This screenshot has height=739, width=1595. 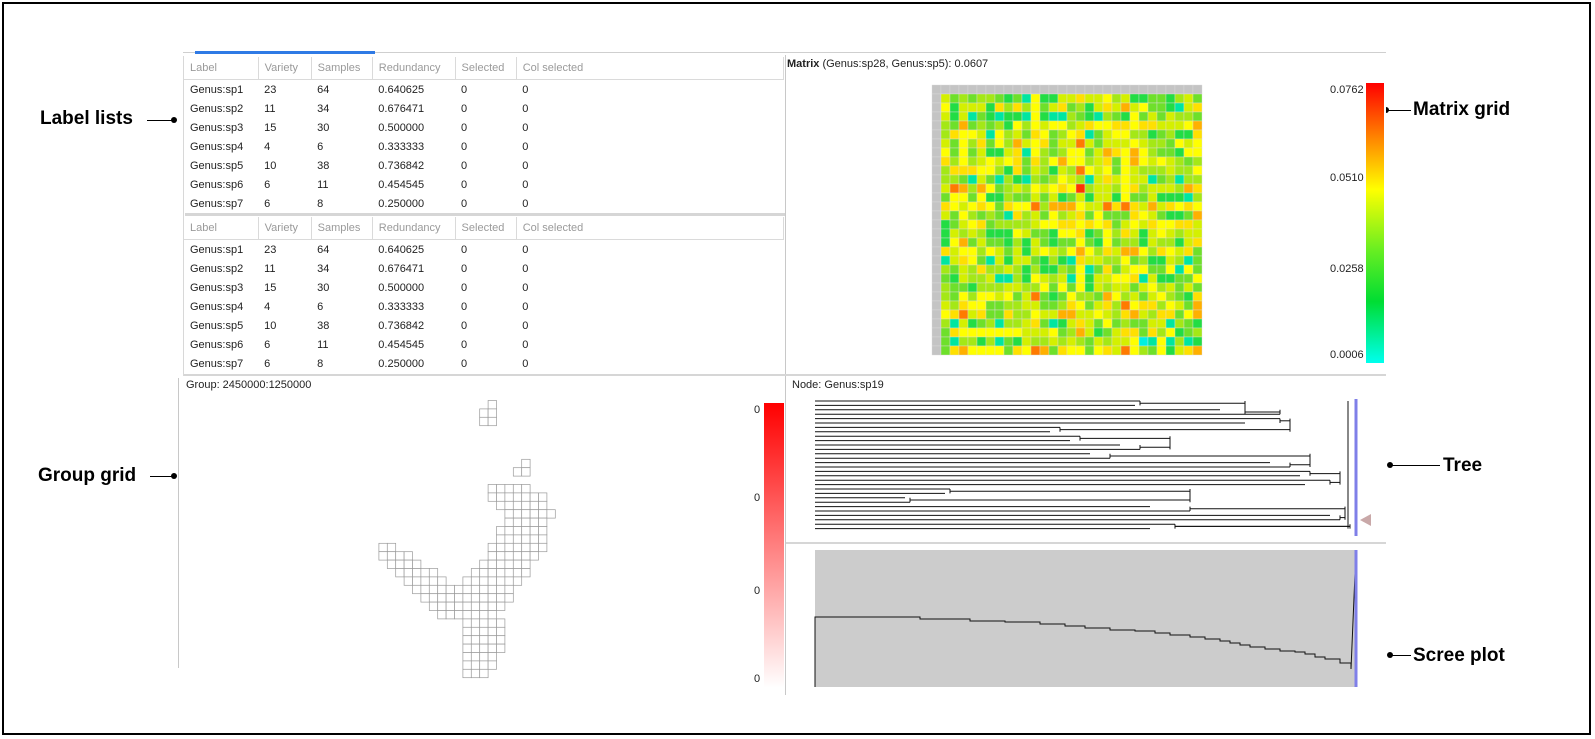 What do you see at coordinates (484, 287) in the screenshot?
I see `table-row: Genus:sp3 15 30 0.500000 0 0` at bounding box center [484, 287].